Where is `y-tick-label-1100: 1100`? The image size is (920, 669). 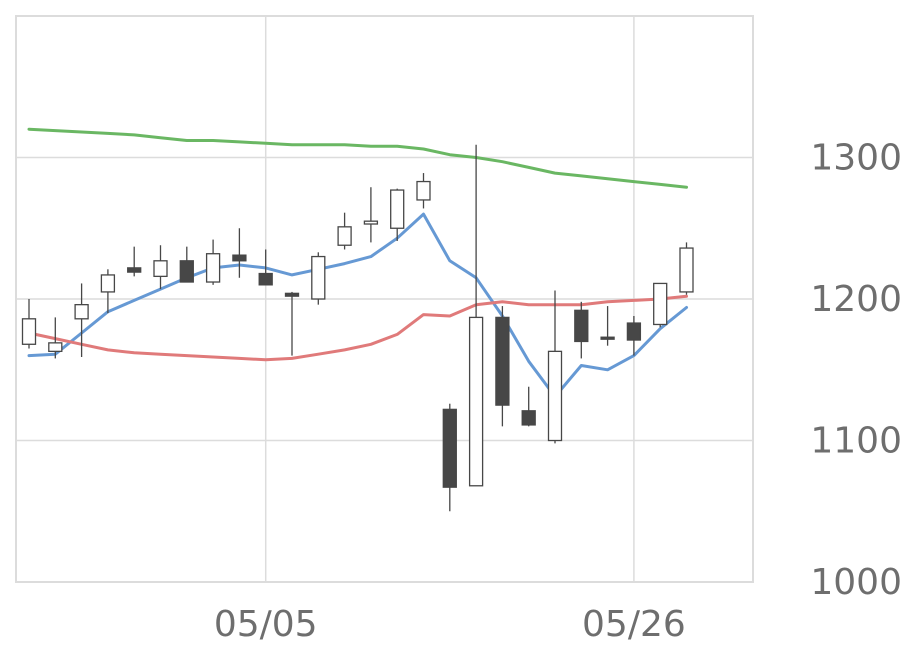
y-tick-label-1100: 1100 is located at coordinates (856, 441).